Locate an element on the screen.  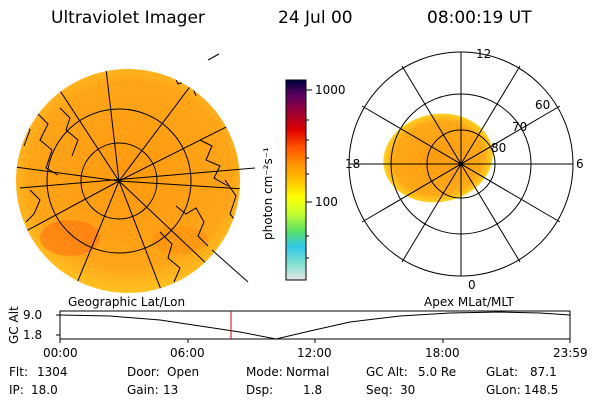
mlt-label-6: 6 is located at coordinates (580, 164).